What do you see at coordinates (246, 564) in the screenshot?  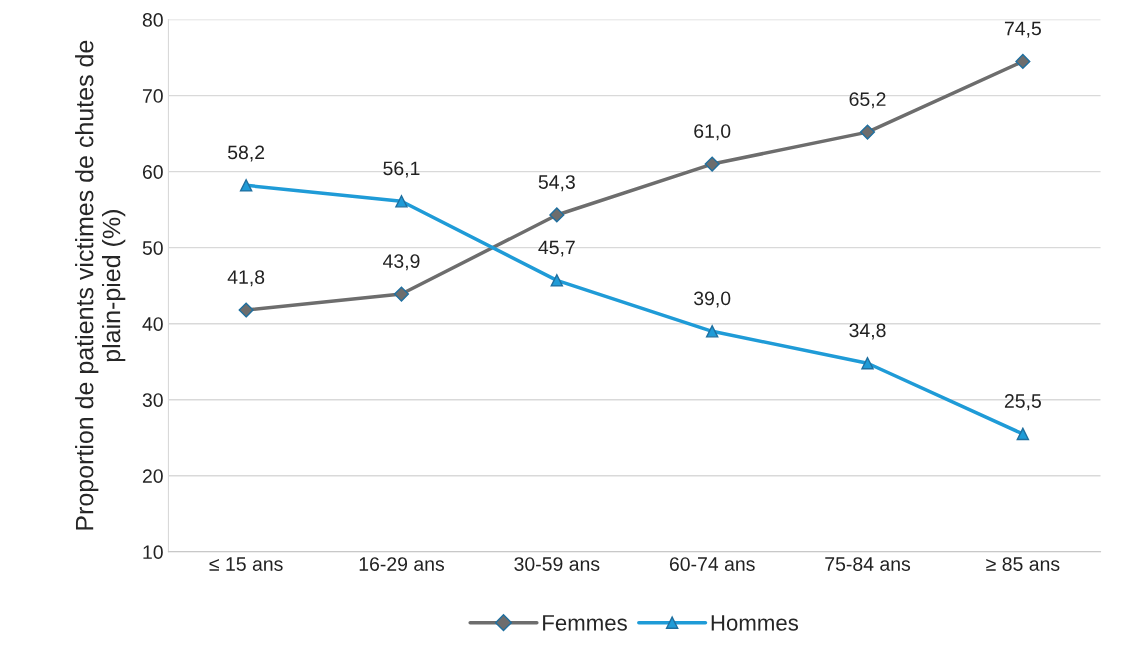 I see `x-tick-label: ≤ 15 ans` at bounding box center [246, 564].